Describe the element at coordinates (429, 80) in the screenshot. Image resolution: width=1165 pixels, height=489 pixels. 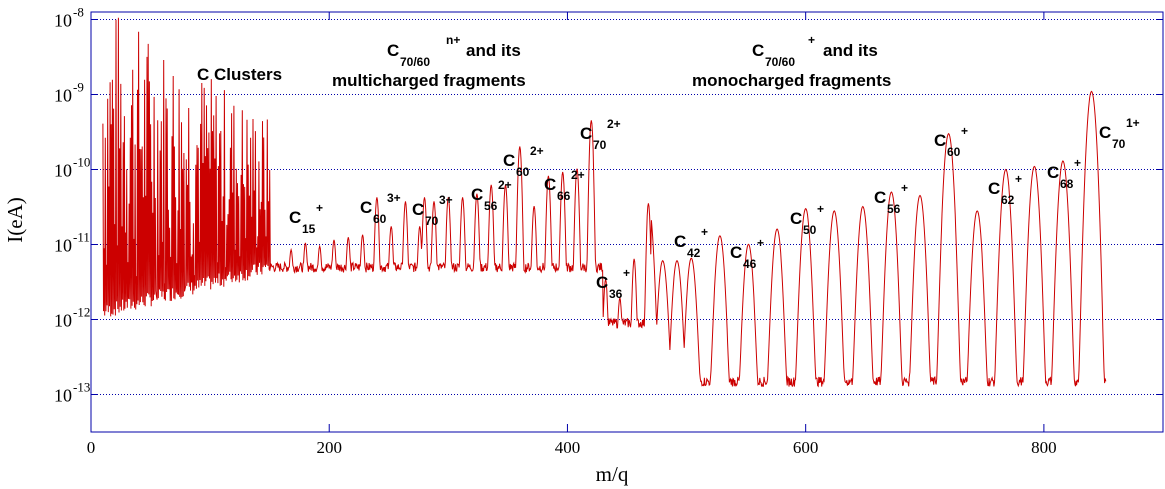
I see `annotation-multi-line2: multicharged fragments` at that location.